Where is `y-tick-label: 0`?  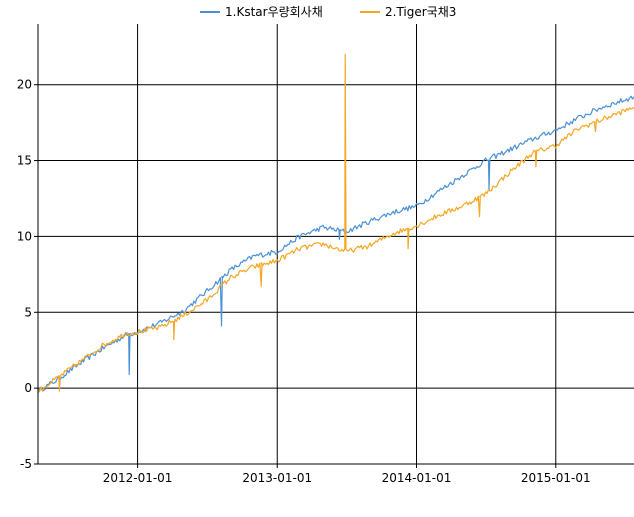
y-tick-label: 0 is located at coordinates (28, 388).